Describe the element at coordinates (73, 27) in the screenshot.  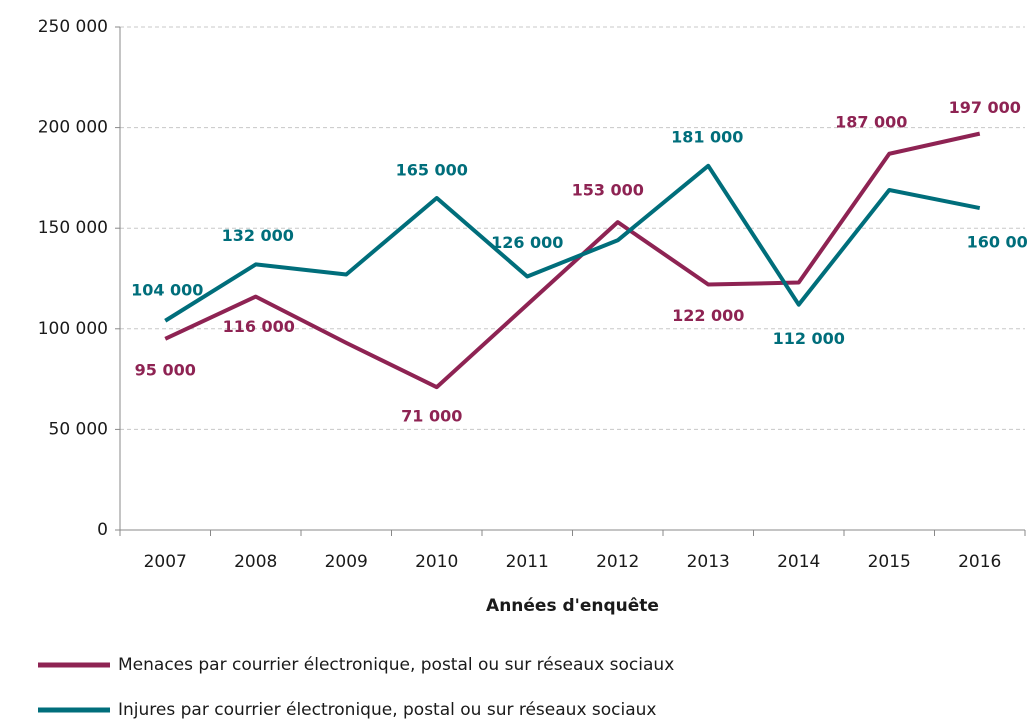
I see `y-tick-label: 250 000` at that location.